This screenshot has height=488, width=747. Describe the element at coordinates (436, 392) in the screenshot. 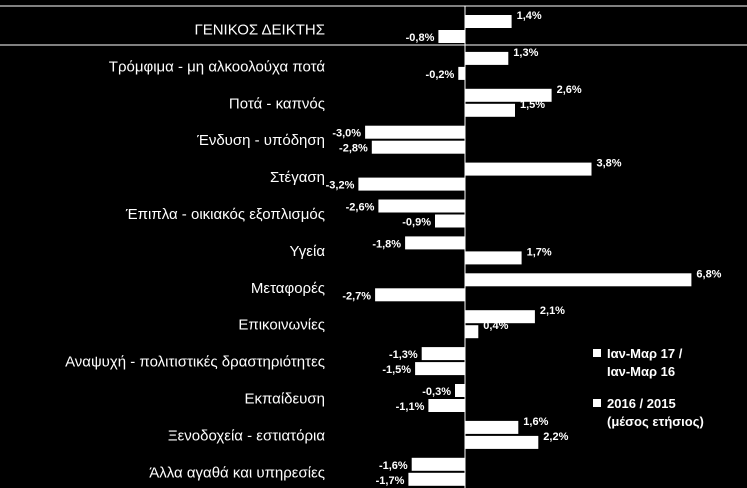

I see `data-label: -0,3%` at that location.